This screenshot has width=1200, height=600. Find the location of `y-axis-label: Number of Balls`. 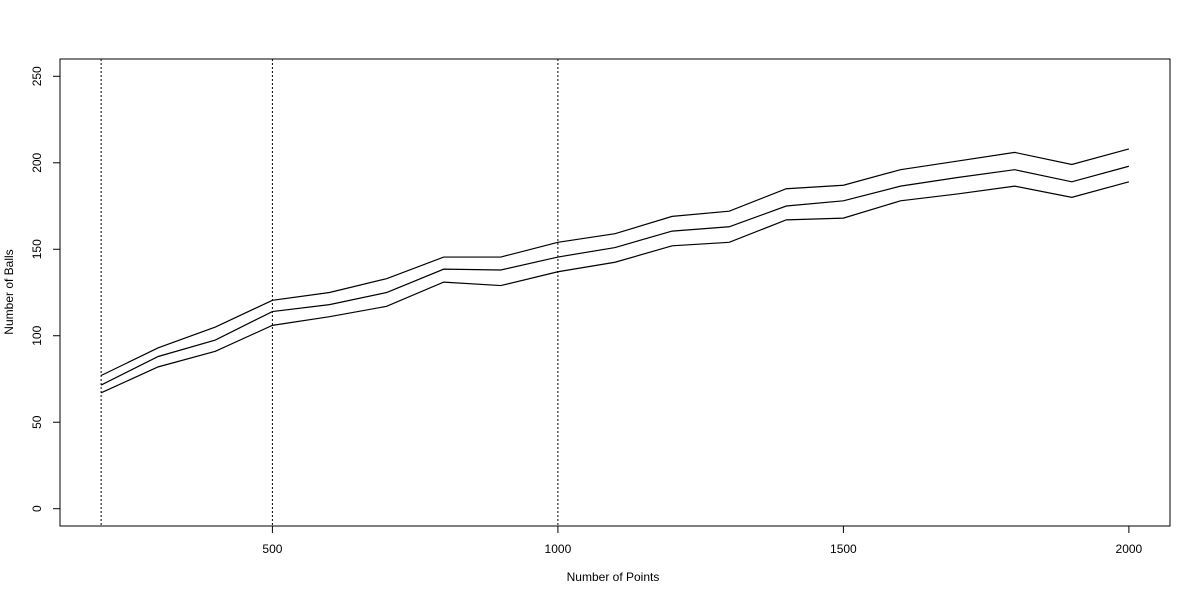

y-axis-label: Number of Balls is located at coordinates (9, 291).